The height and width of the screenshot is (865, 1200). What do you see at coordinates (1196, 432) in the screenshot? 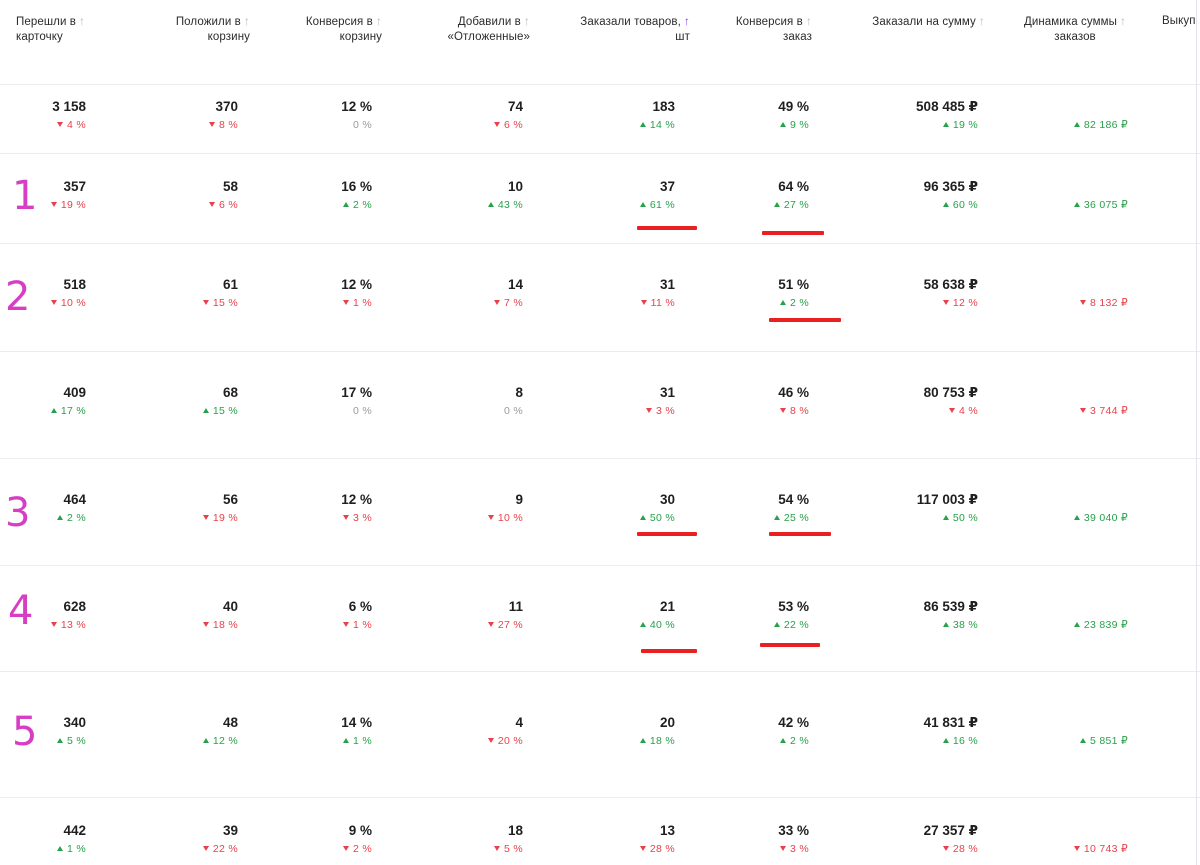
I see `scroll-edge-divider` at bounding box center [1196, 432].